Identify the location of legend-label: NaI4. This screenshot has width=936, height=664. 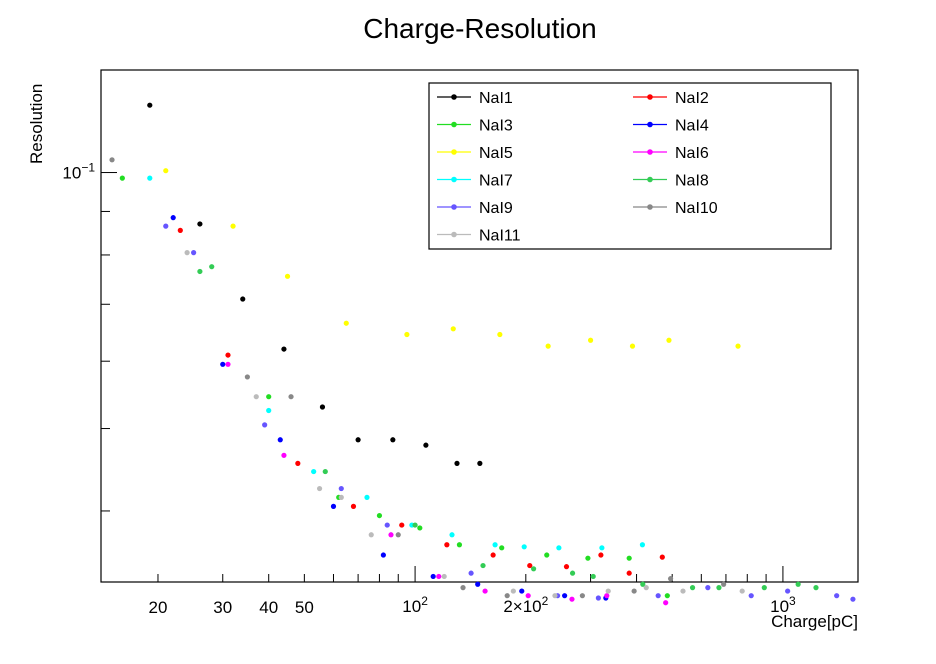
(692, 126).